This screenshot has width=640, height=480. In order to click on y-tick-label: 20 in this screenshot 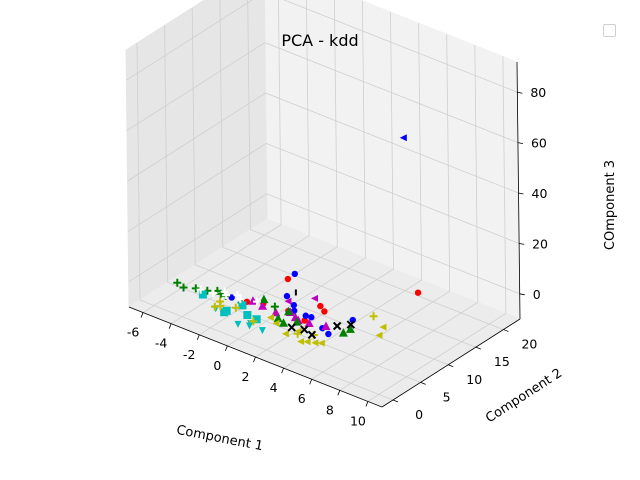, I will do `click(529, 344)`.